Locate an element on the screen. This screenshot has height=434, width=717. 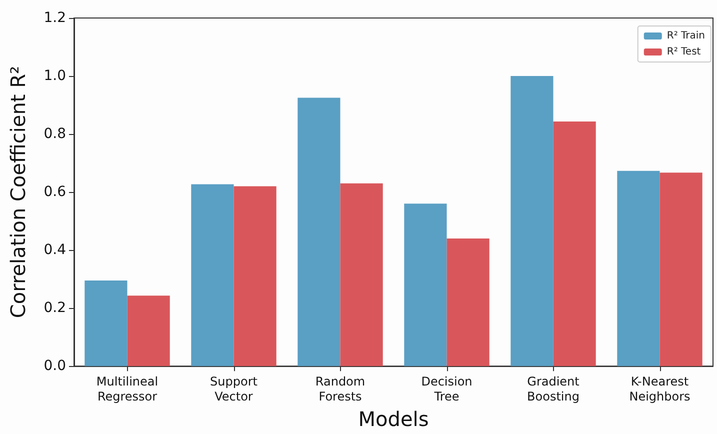
y-tick-label: 0.2 is located at coordinates (55, 308).